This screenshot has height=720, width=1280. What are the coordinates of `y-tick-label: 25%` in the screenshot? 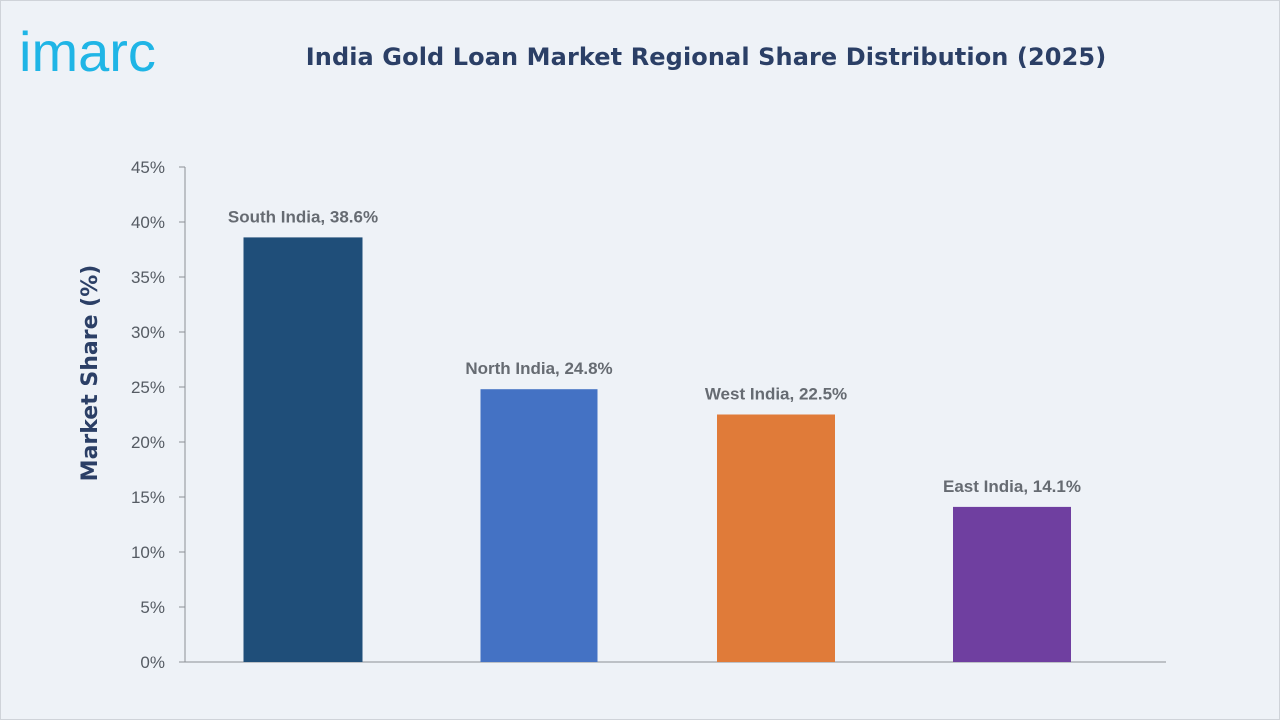 It's located at (148, 387).